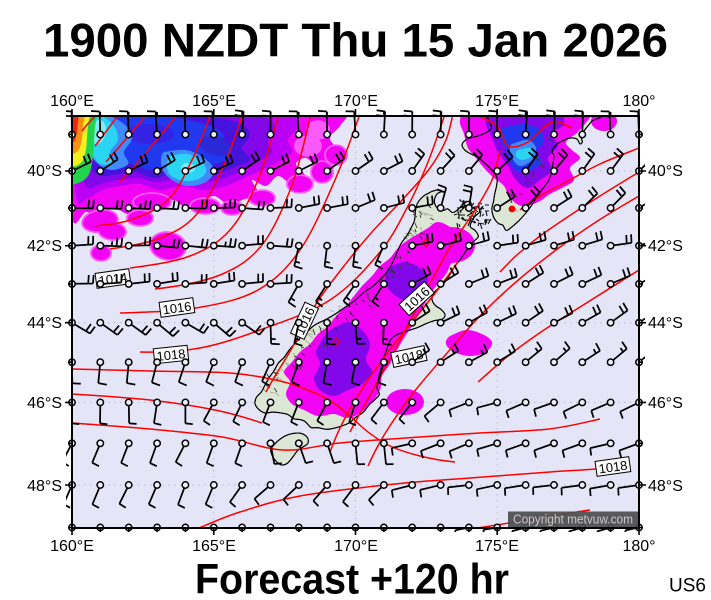 This screenshot has width=711, height=600. What do you see at coordinates (352, 578) in the screenshot?
I see `svg-text: Forecast +120 hr` at bounding box center [352, 578].